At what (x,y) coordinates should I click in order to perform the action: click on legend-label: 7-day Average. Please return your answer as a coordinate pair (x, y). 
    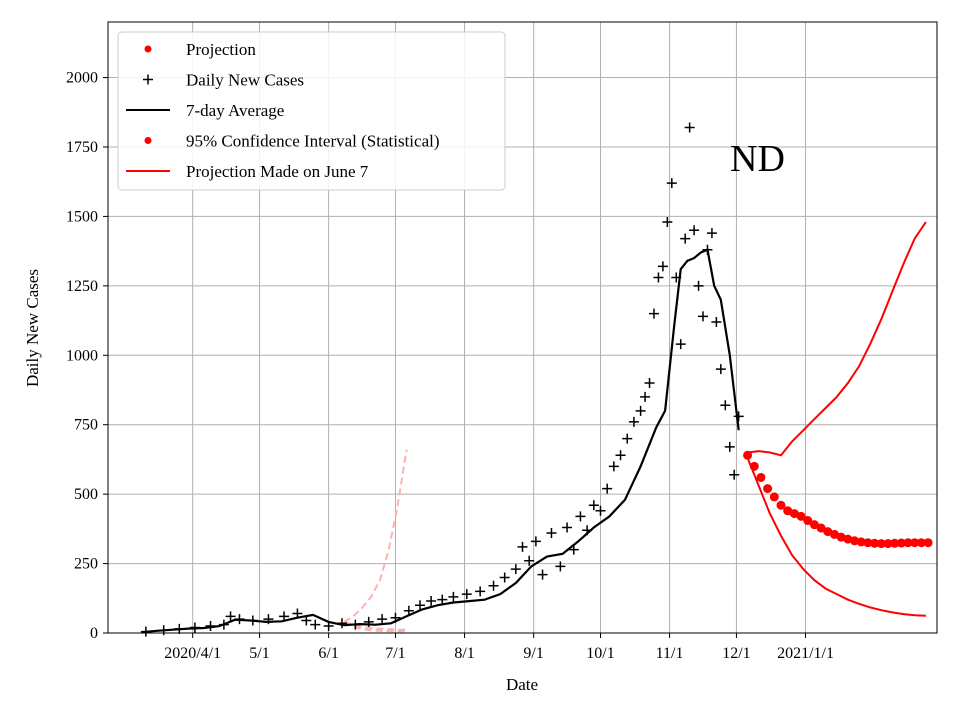
    Looking at the image, I should click on (235, 110).